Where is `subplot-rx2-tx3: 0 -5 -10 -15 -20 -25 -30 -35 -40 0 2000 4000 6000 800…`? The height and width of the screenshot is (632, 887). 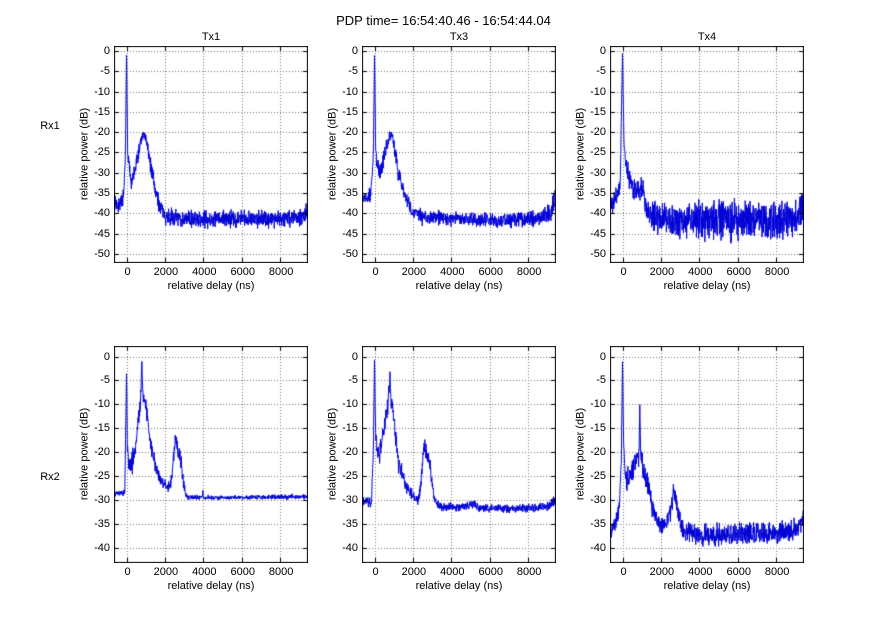
subplot-rx2-tx3: 0 -5 -10 -15 -20 -25 -30 -35 -40 0 2000 4000 6000 800… is located at coordinates (441, 469).